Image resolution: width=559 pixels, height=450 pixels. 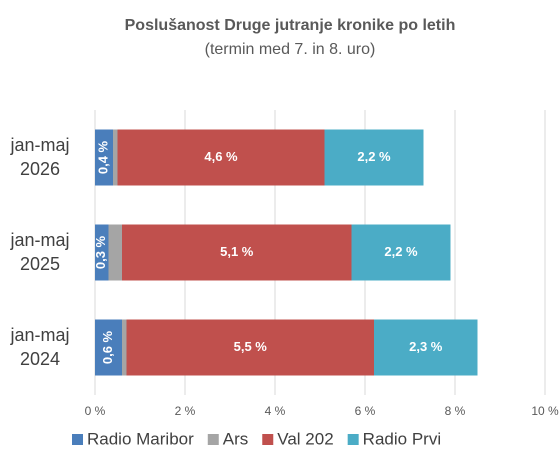 I want to click on data-label: 0,3 %, so click(x=100, y=252).